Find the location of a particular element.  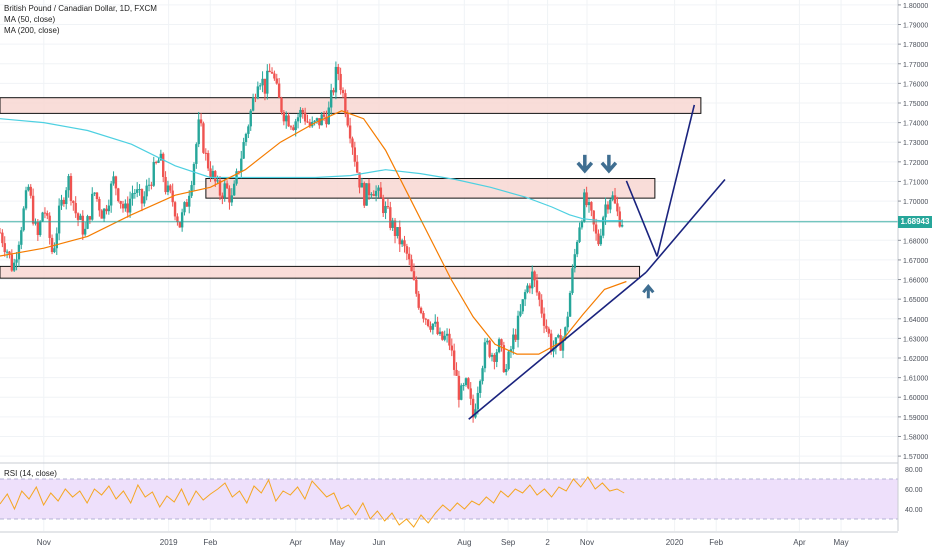

time-tick-label: 2 is located at coordinates (547, 542).